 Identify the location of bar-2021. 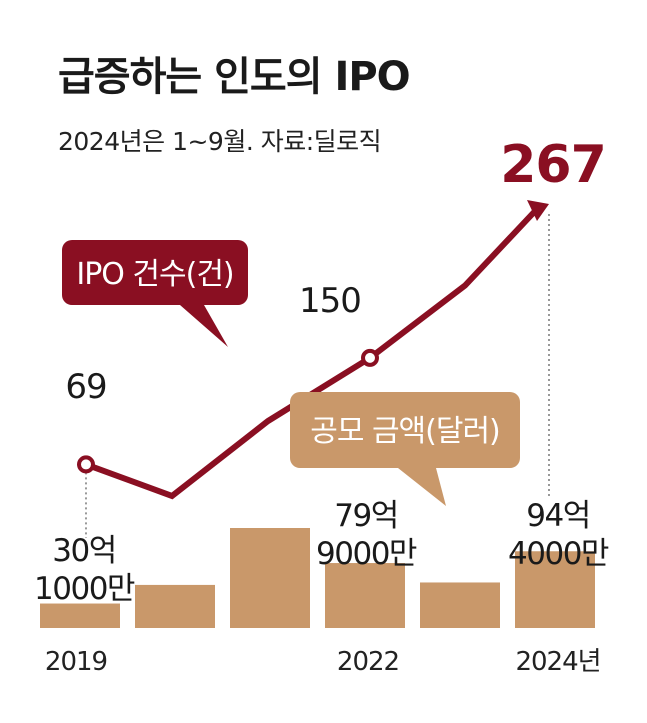
(270, 578).